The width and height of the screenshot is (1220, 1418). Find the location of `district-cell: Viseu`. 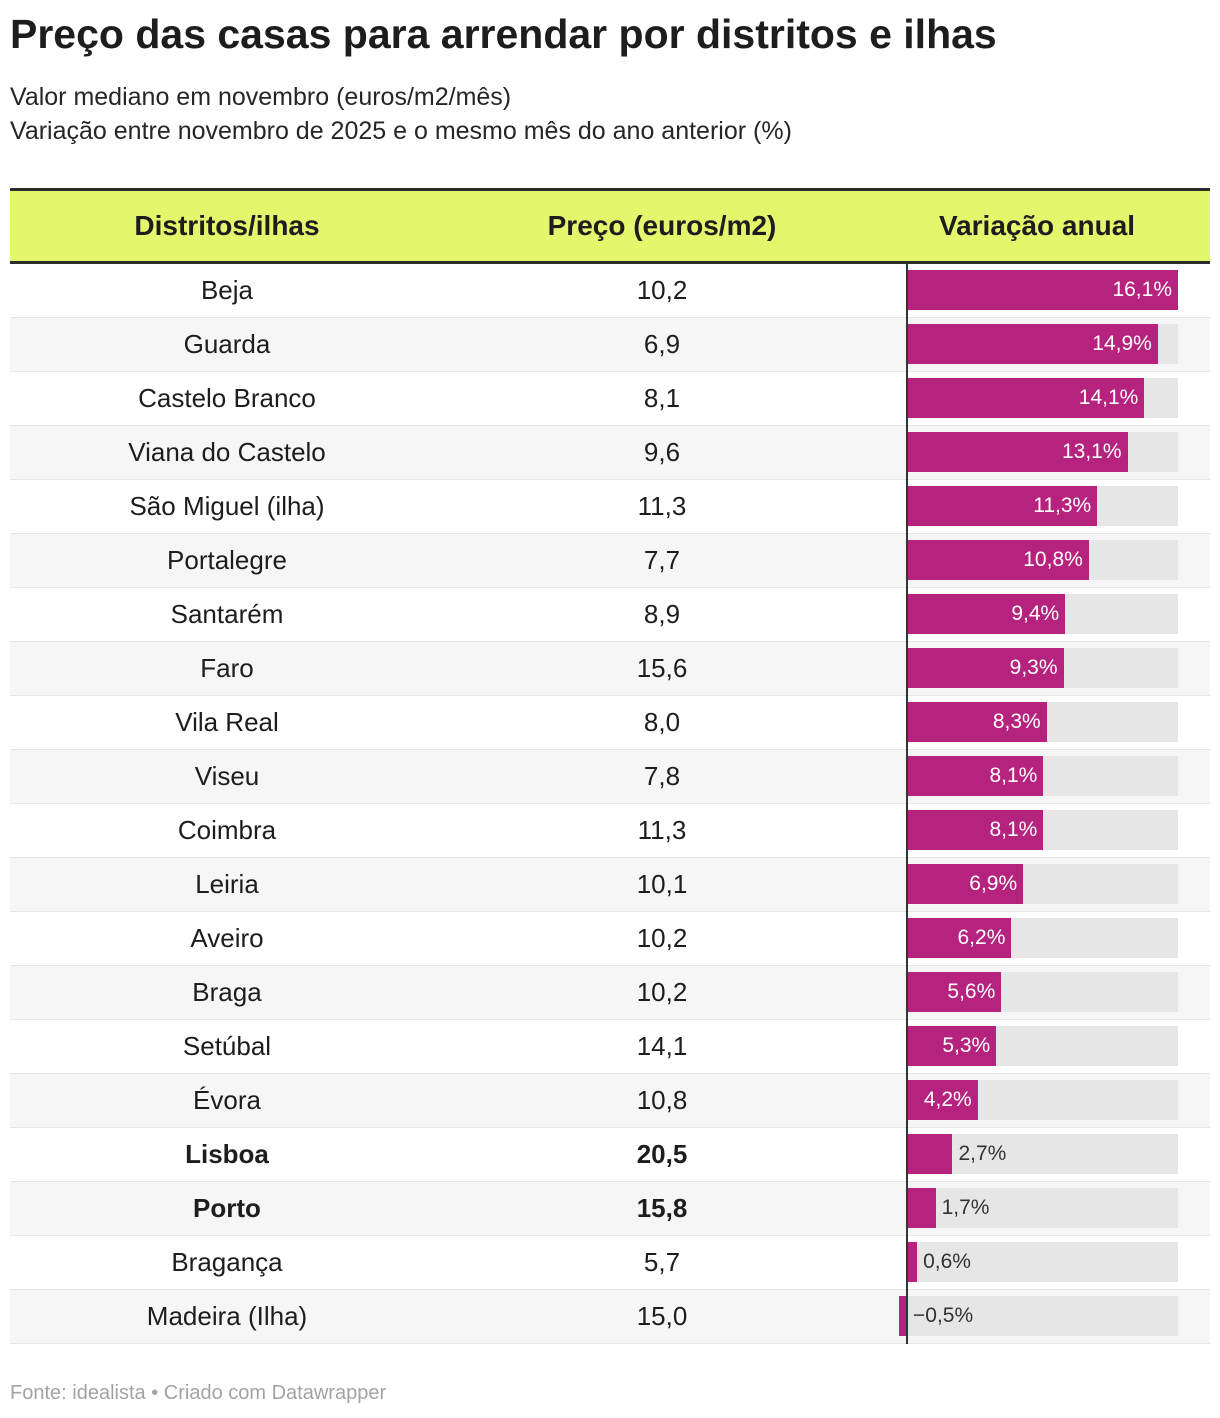

district-cell: Viseu is located at coordinates (227, 776).